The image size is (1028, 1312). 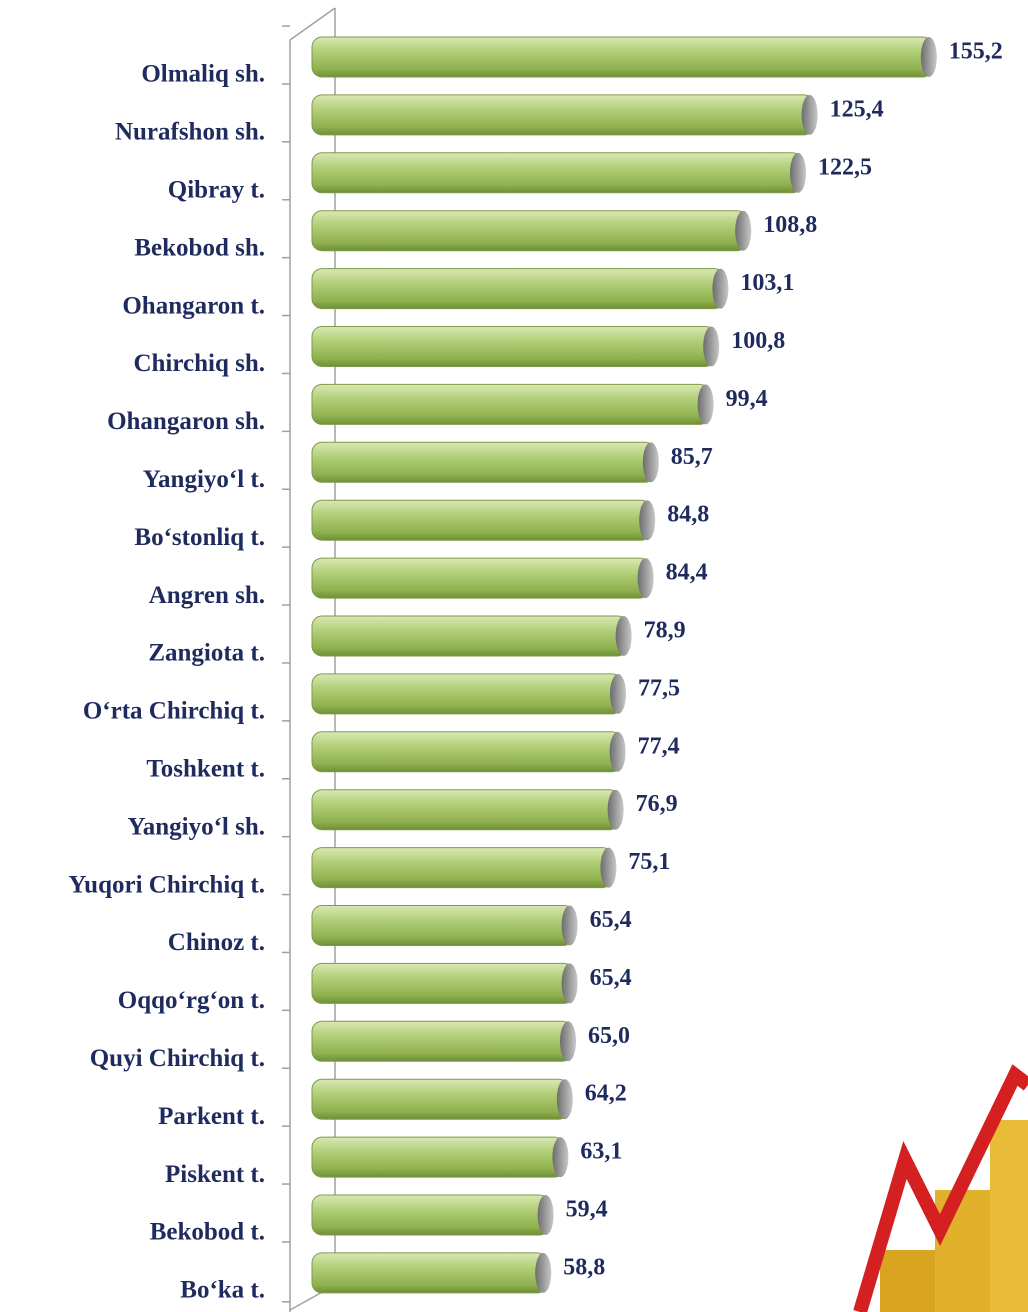 I want to click on category-label: Oqqo‘rg‘on t., so click(x=191, y=1000).